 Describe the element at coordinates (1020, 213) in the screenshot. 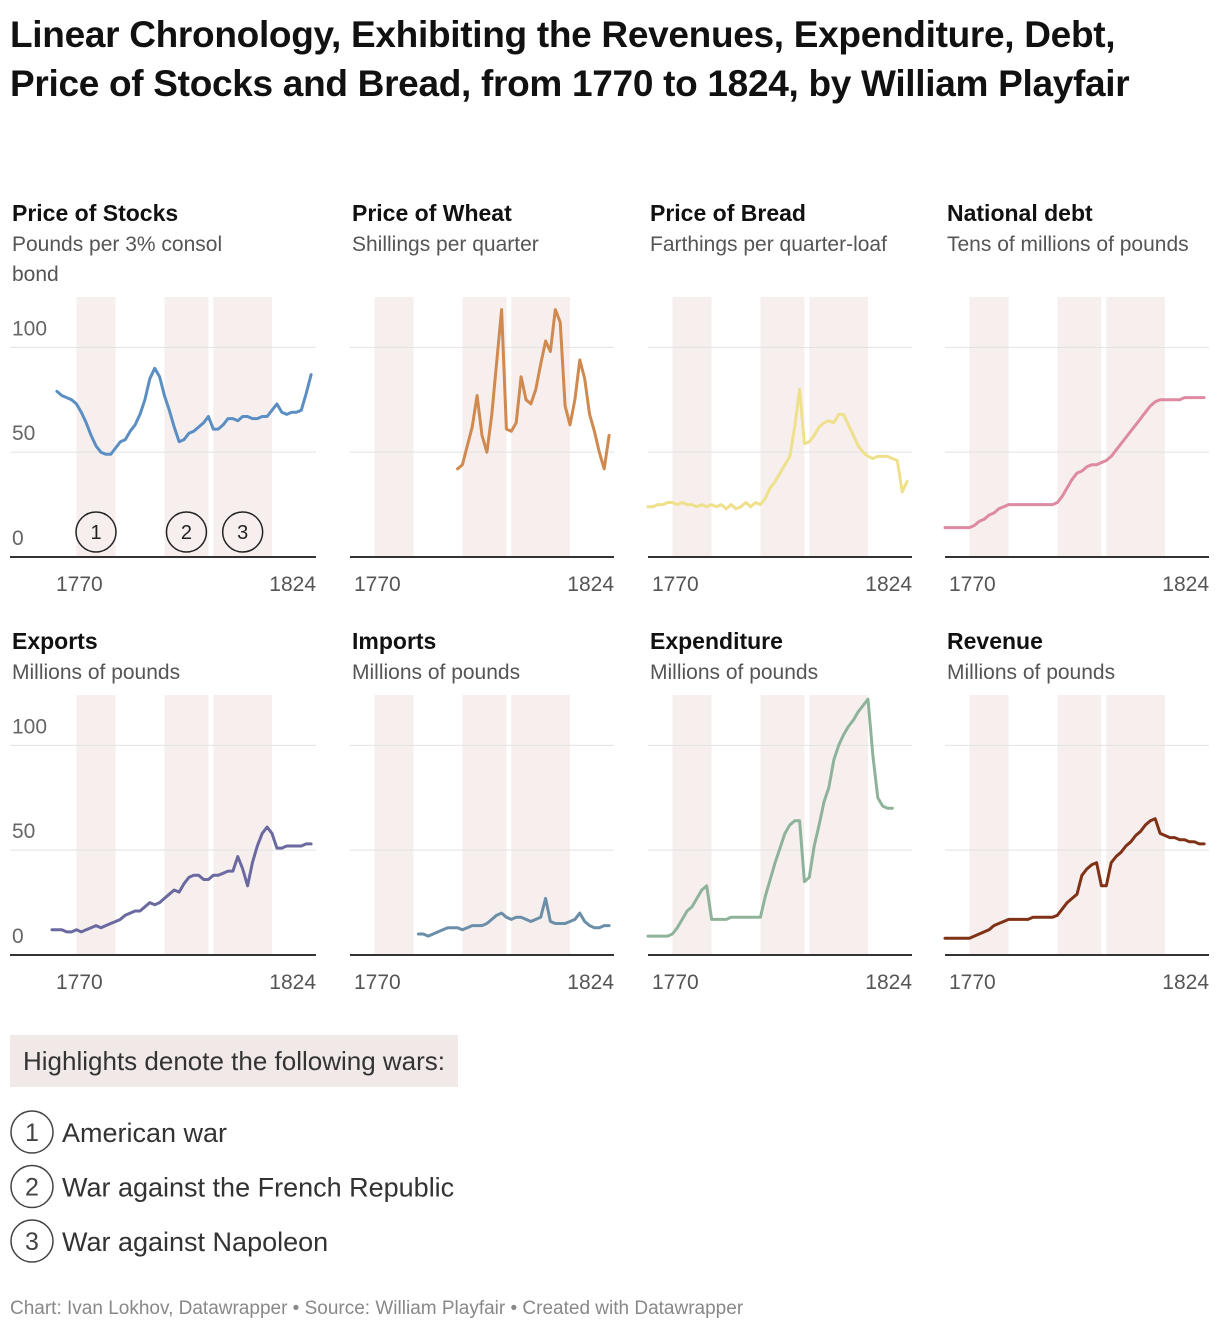

I see `panel-title: National debt` at that location.